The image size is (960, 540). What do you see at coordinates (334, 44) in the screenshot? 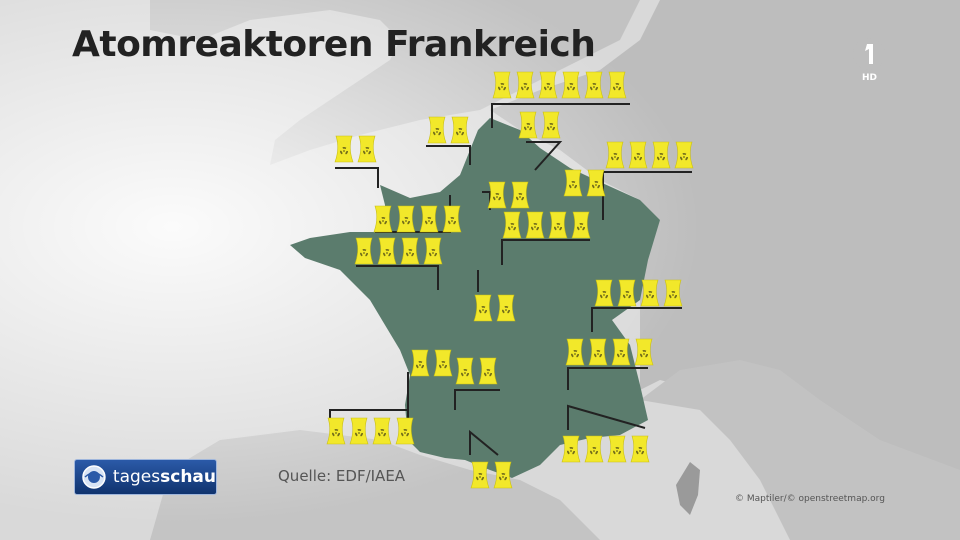
I see `map-title: Atomreaktoren Frankreich` at bounding box center [334, 44].